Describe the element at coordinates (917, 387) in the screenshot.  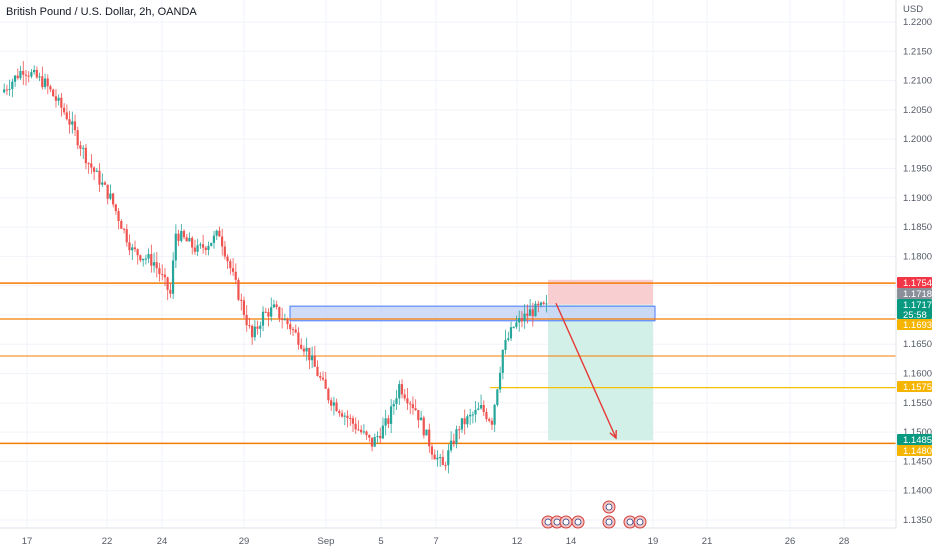
I see `price-tag-label: 1.15759` at that location.